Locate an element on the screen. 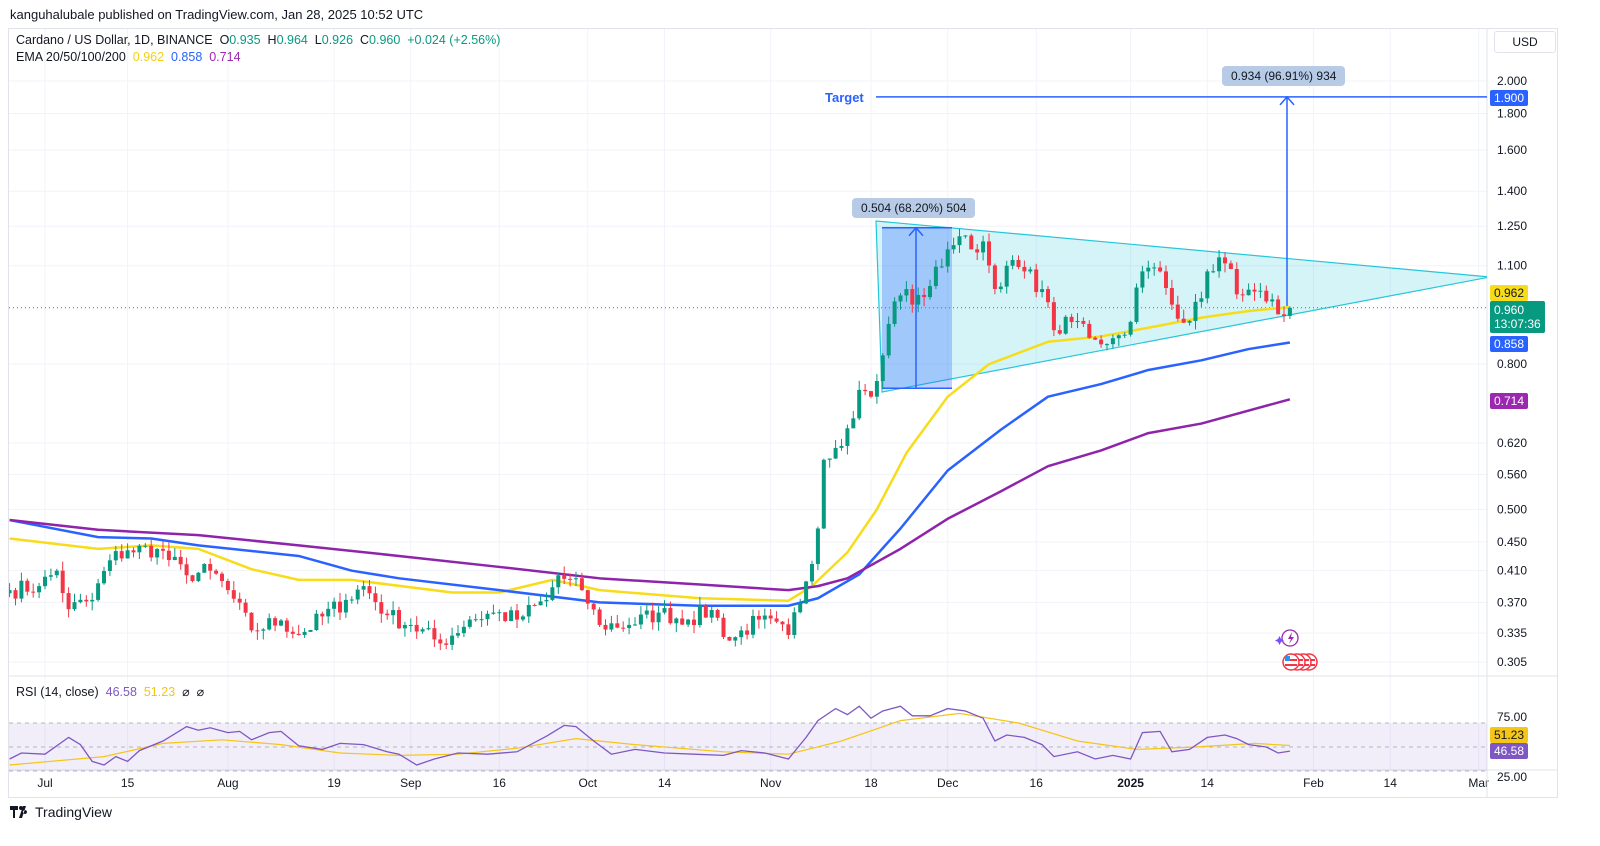 The width and height of the screenshot is (1600, 846). rsi-legend: RSI (14, close) 46.58 51.23 ⌀ ⌀ is located at coordinates (110, 691).